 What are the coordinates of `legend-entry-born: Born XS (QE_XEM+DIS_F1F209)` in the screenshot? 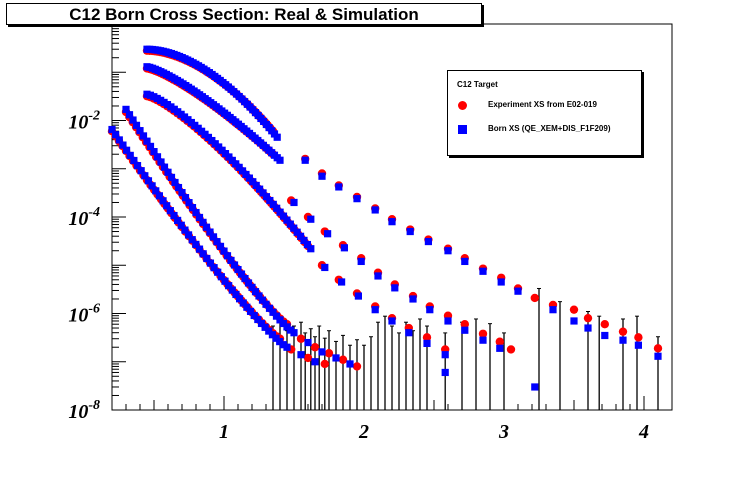 It's located at (544, 130).